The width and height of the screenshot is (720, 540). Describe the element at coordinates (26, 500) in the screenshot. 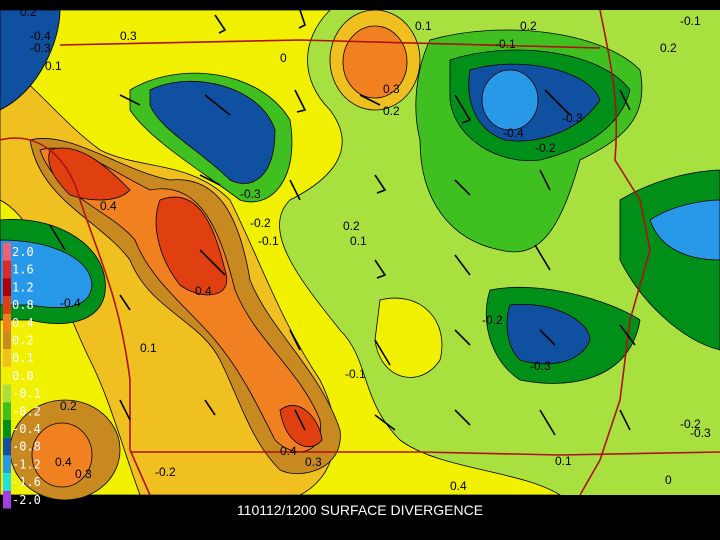

I see `legend-label: -2.0` at that location.